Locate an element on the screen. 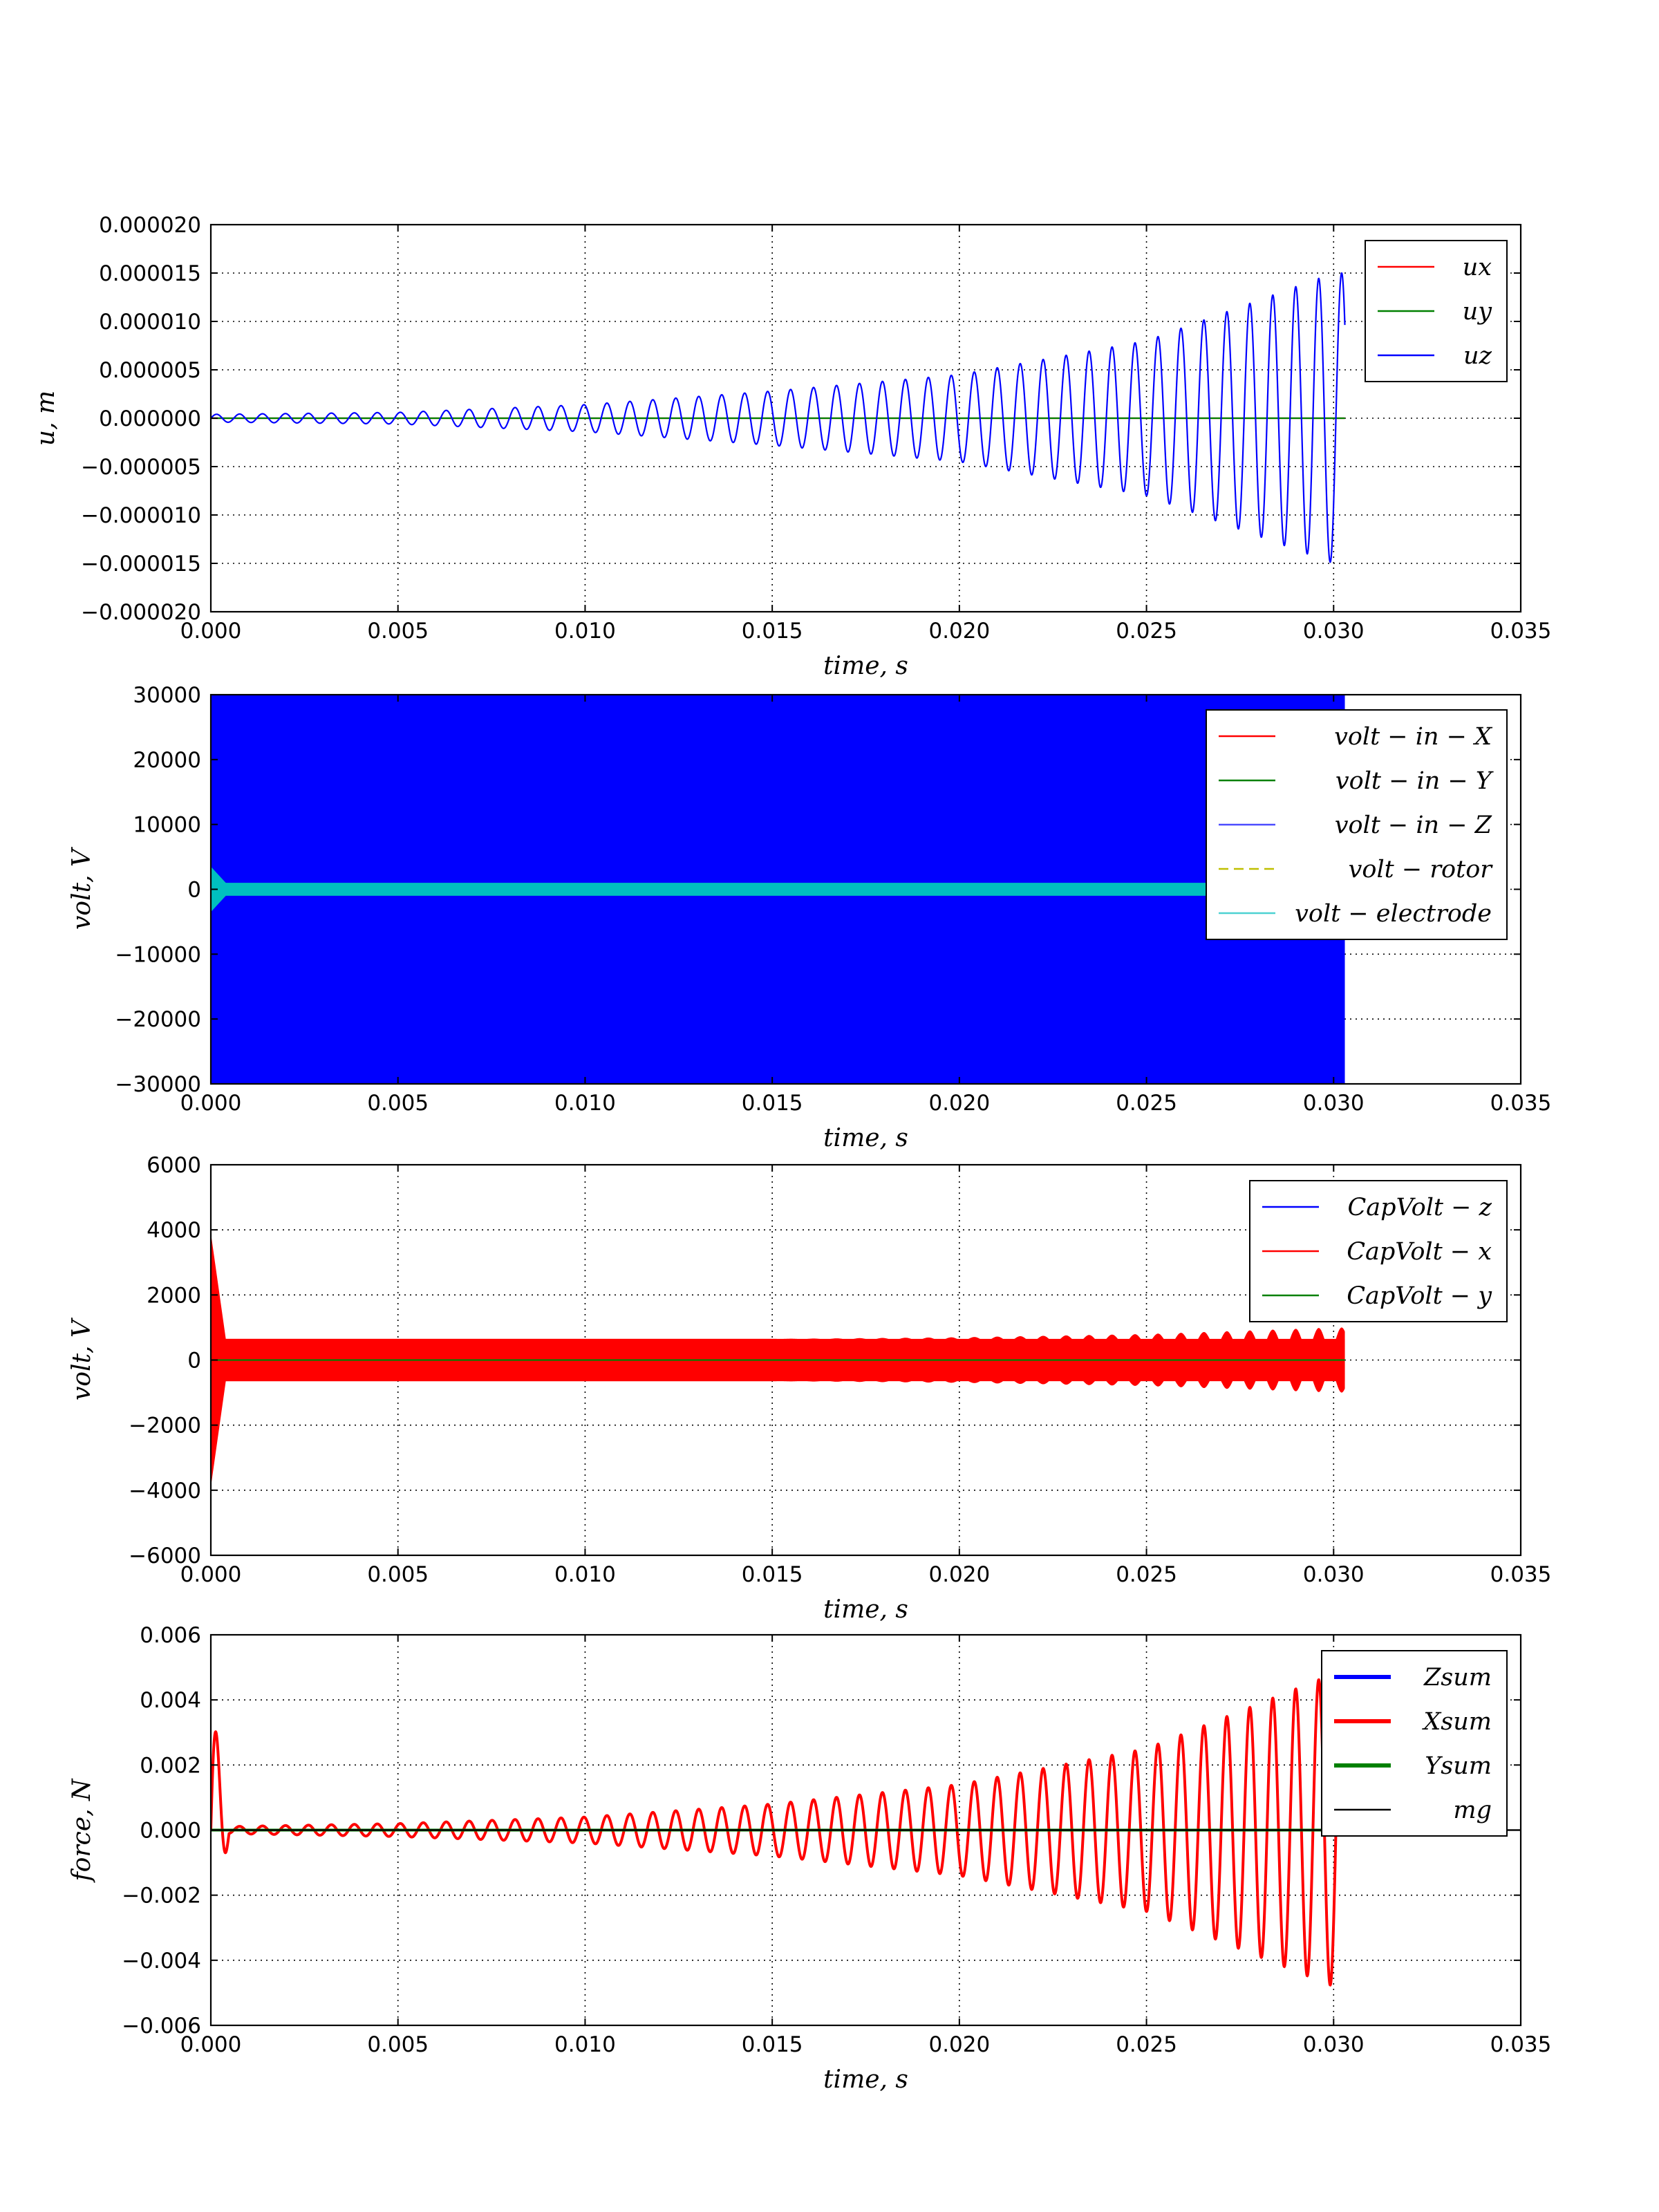 This screenshot has height=2212, width=1659. legend-label: volt − in − Y is located at coordinates (1414, 781).